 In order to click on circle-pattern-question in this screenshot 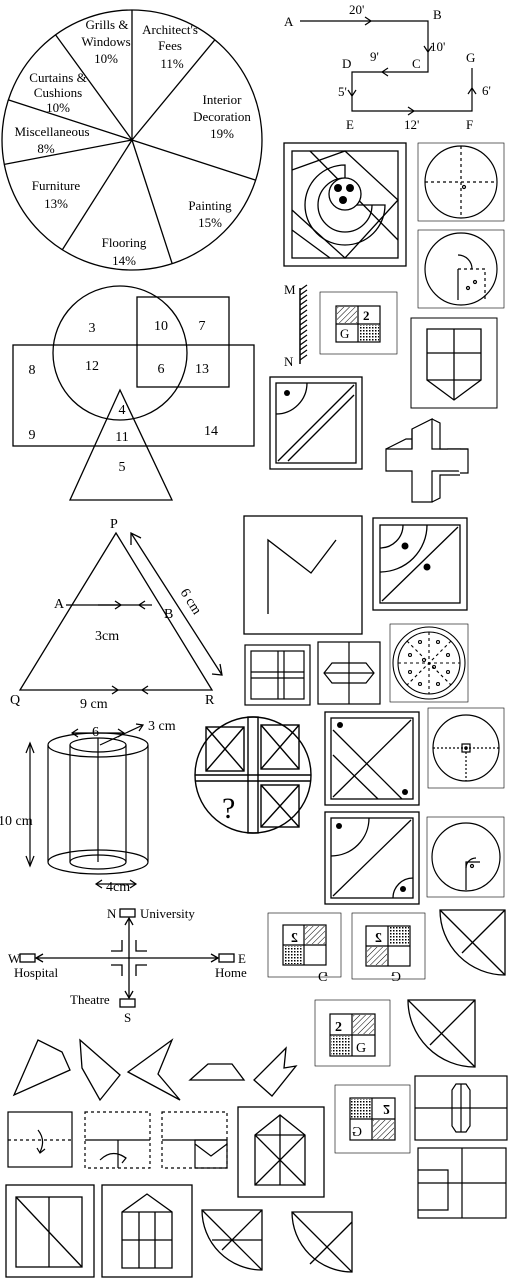, I will do `click(253, 775)`.